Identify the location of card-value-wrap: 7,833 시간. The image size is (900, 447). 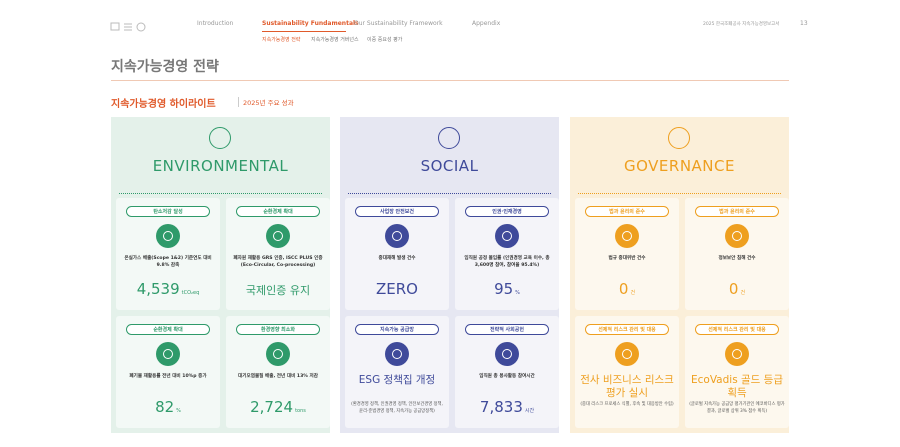
(507, 407).